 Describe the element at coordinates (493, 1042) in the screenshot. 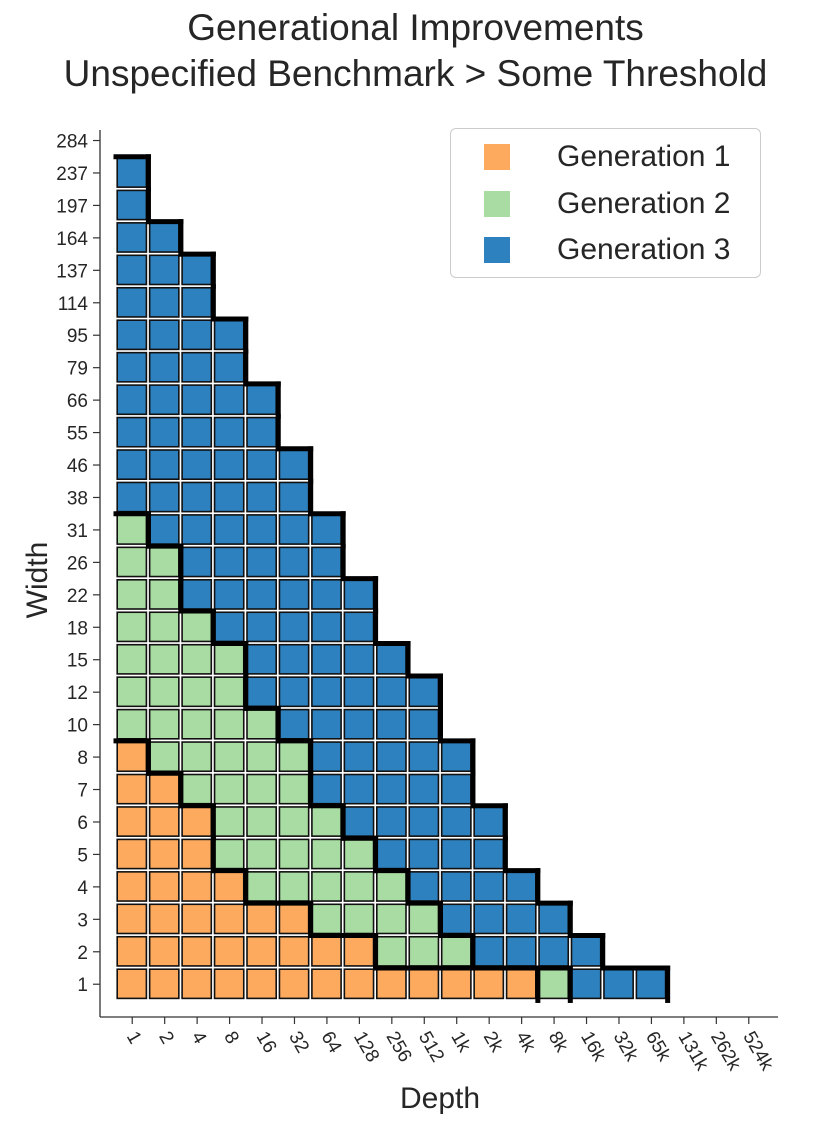

I see `x-tick-label: 2k` at that location.